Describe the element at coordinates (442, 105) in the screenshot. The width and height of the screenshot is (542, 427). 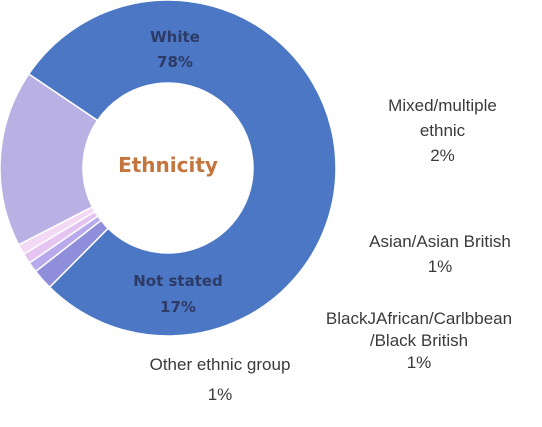
I see `label-mixed-line1: Mixed/multiple` at that location.